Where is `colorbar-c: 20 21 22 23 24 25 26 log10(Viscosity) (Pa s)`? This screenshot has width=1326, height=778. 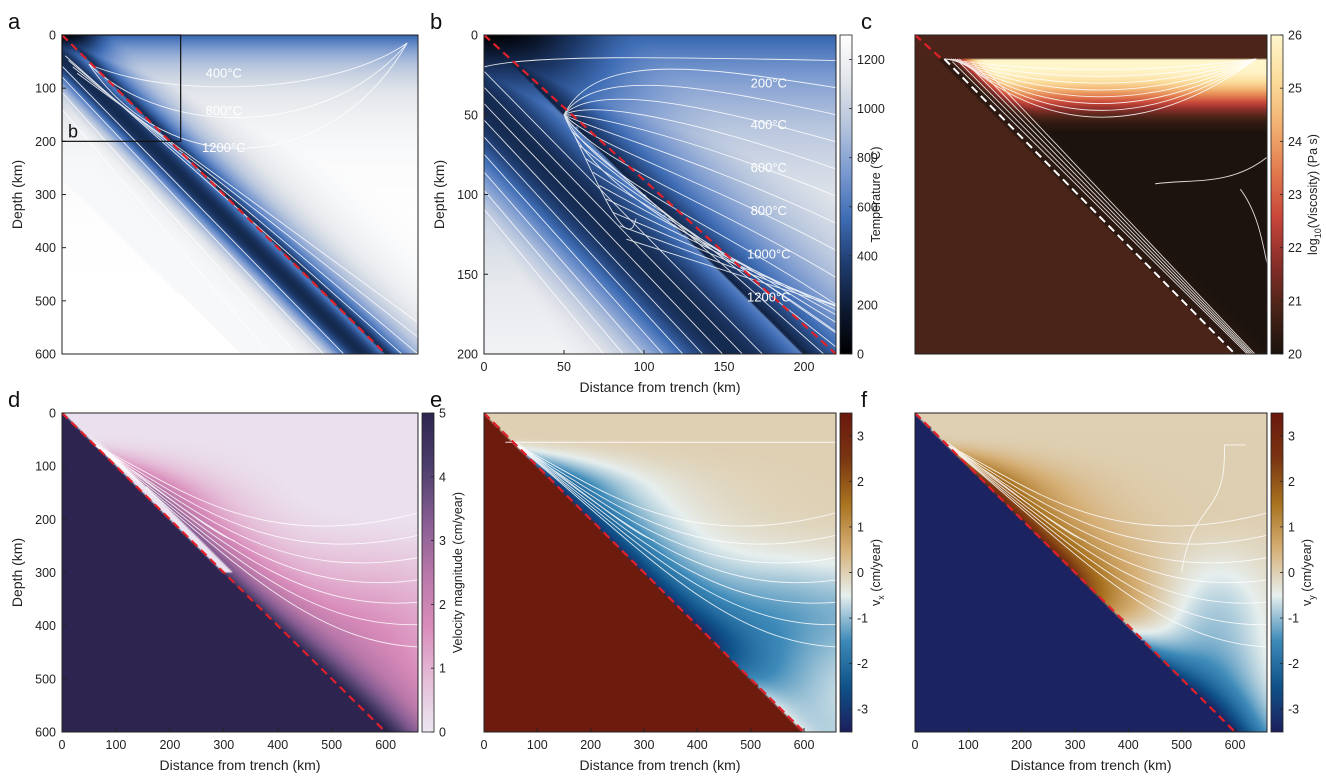 colorbar-c: 20 21 22 23 24 25 26 log10(Viscosity) (Pa s) is located at coordinates (1296, 195).